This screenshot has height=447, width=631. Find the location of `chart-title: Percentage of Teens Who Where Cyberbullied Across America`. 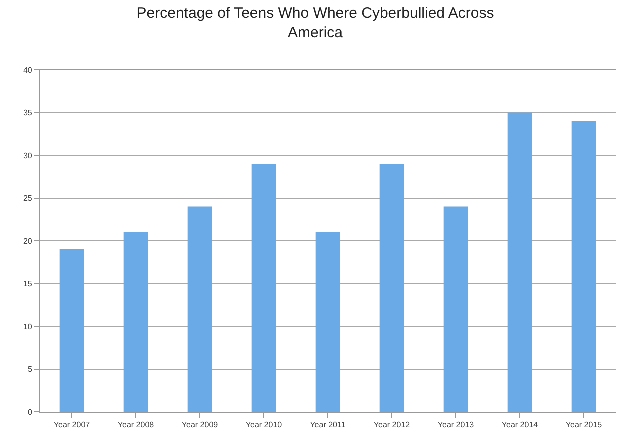

chart-title: Percentage of Teens Who Where Cyberbullied Across America is located at coordinates (315, 23).